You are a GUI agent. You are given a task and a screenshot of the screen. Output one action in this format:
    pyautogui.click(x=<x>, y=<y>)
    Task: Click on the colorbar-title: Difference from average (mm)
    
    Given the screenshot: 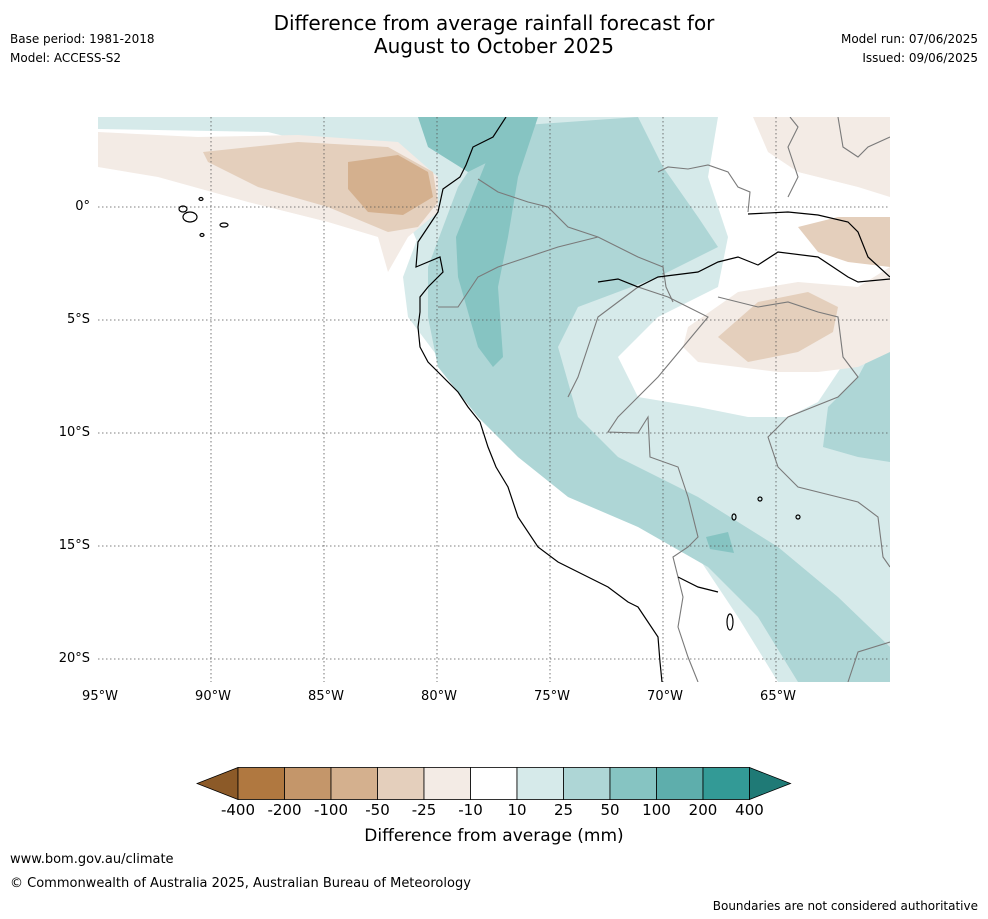 What is the action you would take?
    pyautogui.click(x=494, y=836)
    